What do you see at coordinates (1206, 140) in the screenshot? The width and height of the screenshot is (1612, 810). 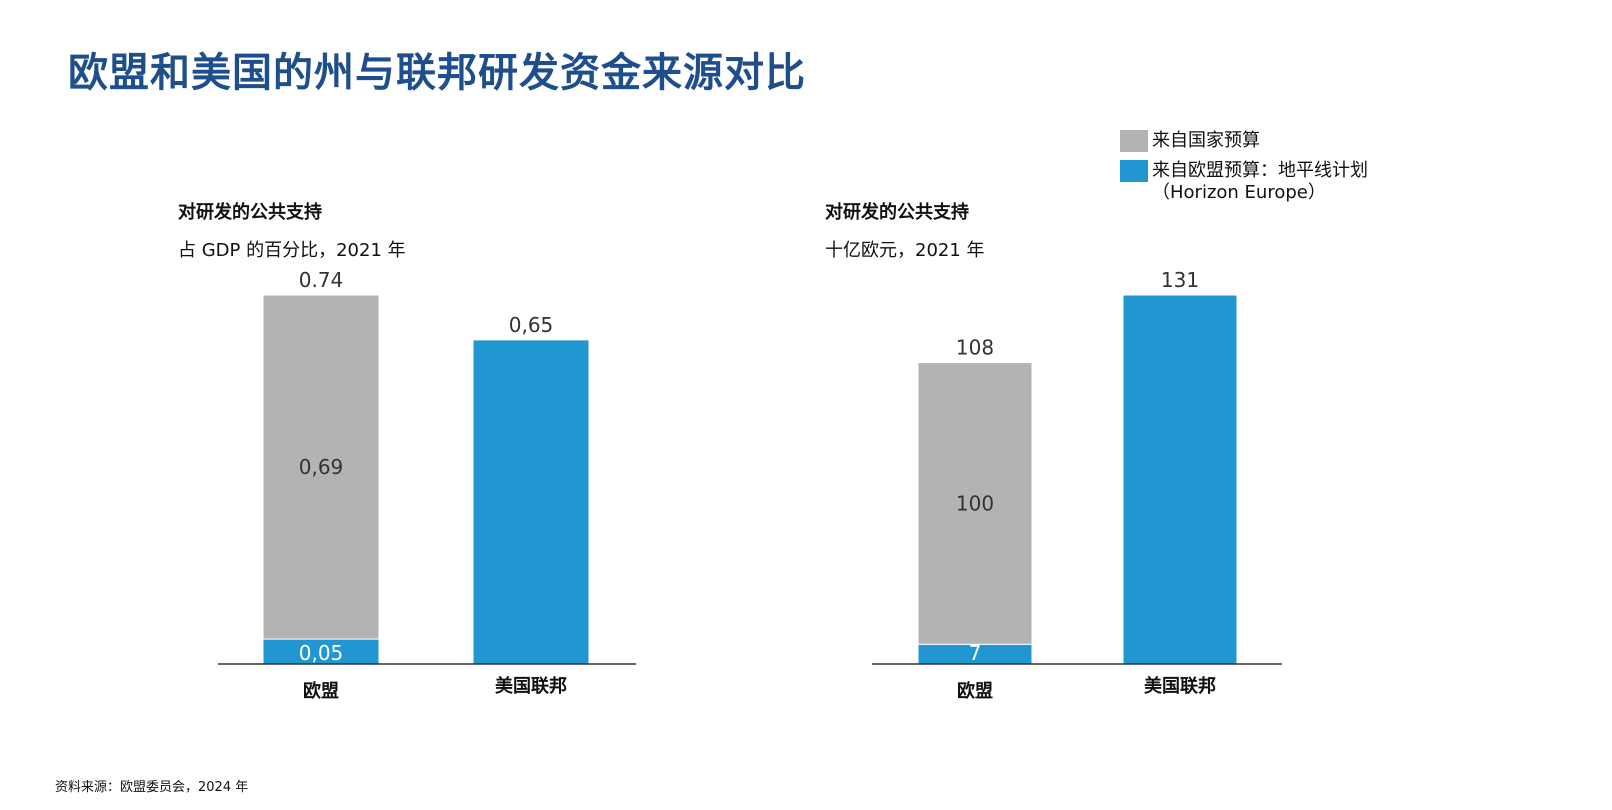 I see `legend-label-national: 来自国家预算` at bounding box center [1206, 140].